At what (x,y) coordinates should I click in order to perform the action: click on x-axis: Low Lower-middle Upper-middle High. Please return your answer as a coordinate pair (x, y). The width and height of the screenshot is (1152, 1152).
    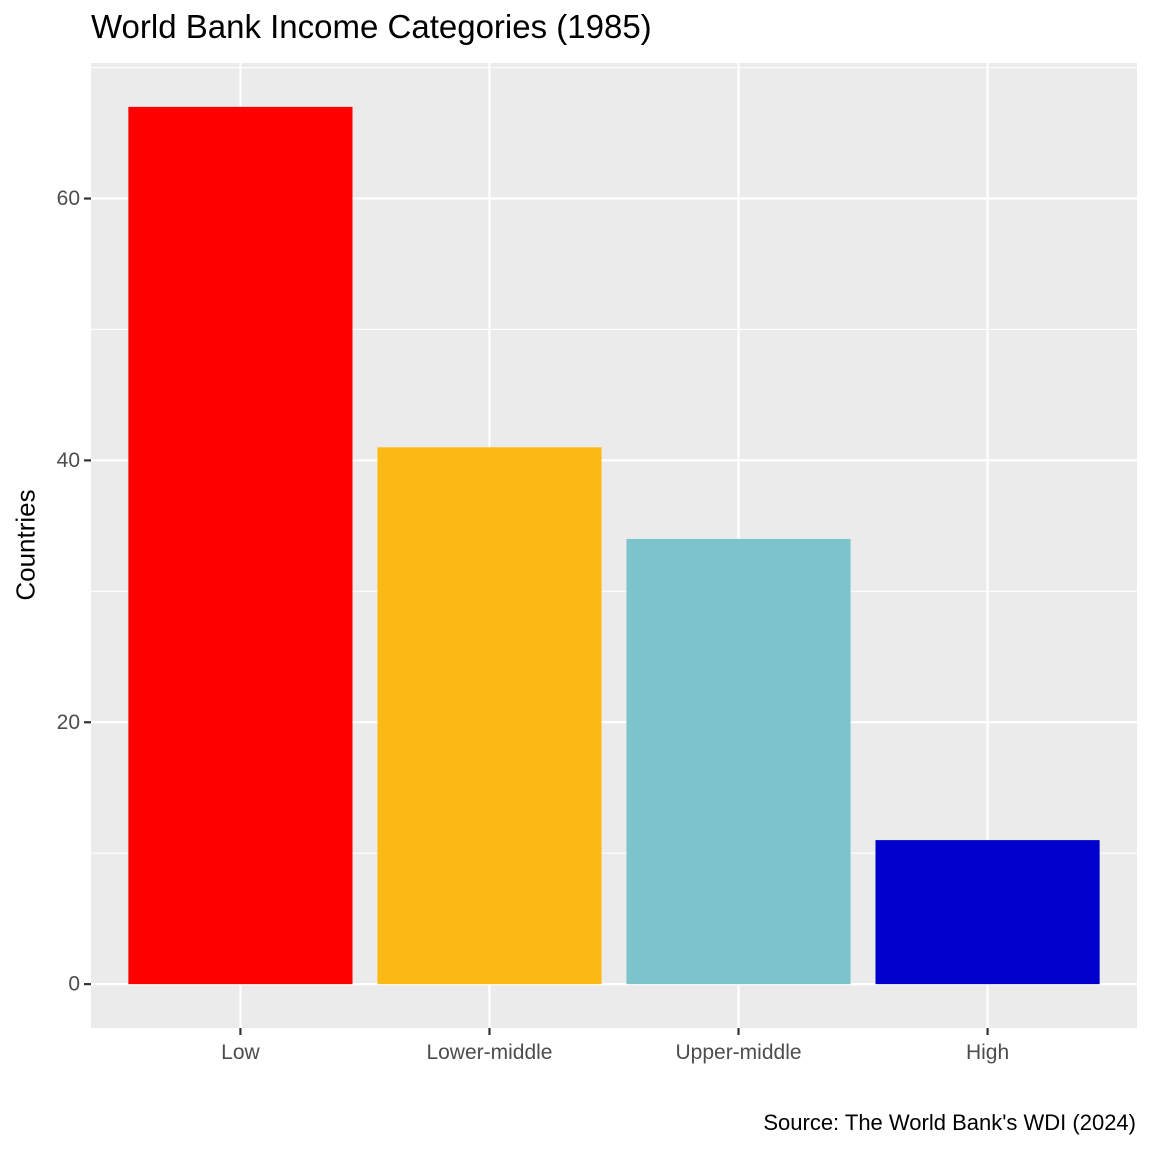
    Looking at the image, I should click on (615, 1046).